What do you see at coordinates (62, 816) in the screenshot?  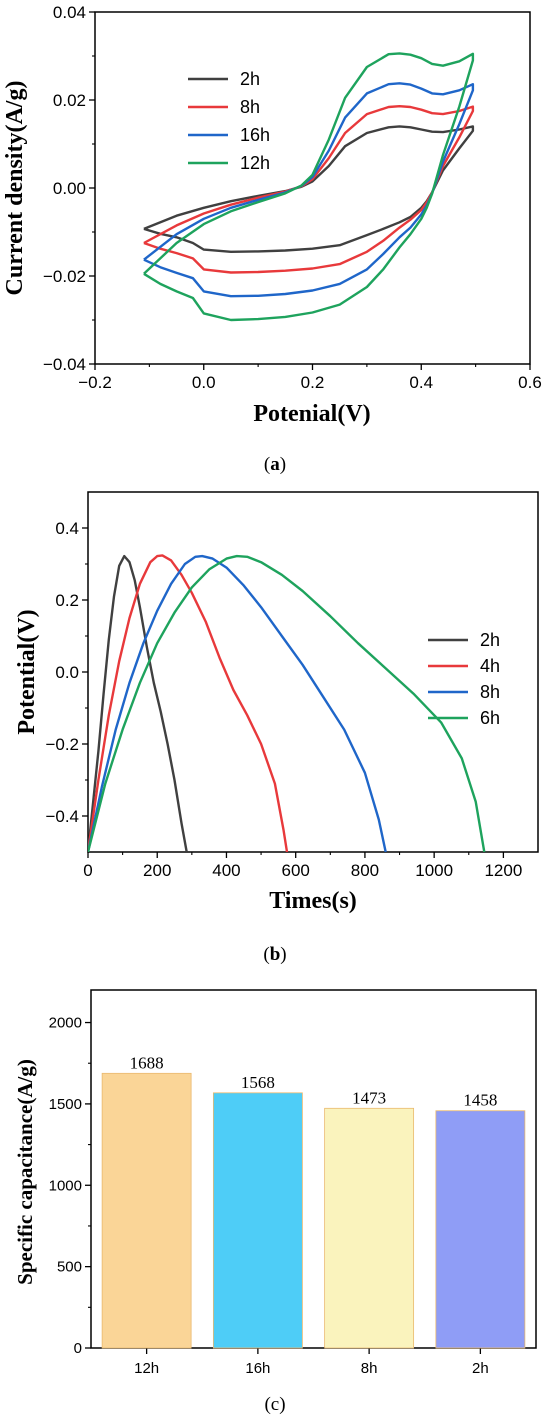 I see `y-tick-label-0: −0.4` at bounding box center [62, 816].